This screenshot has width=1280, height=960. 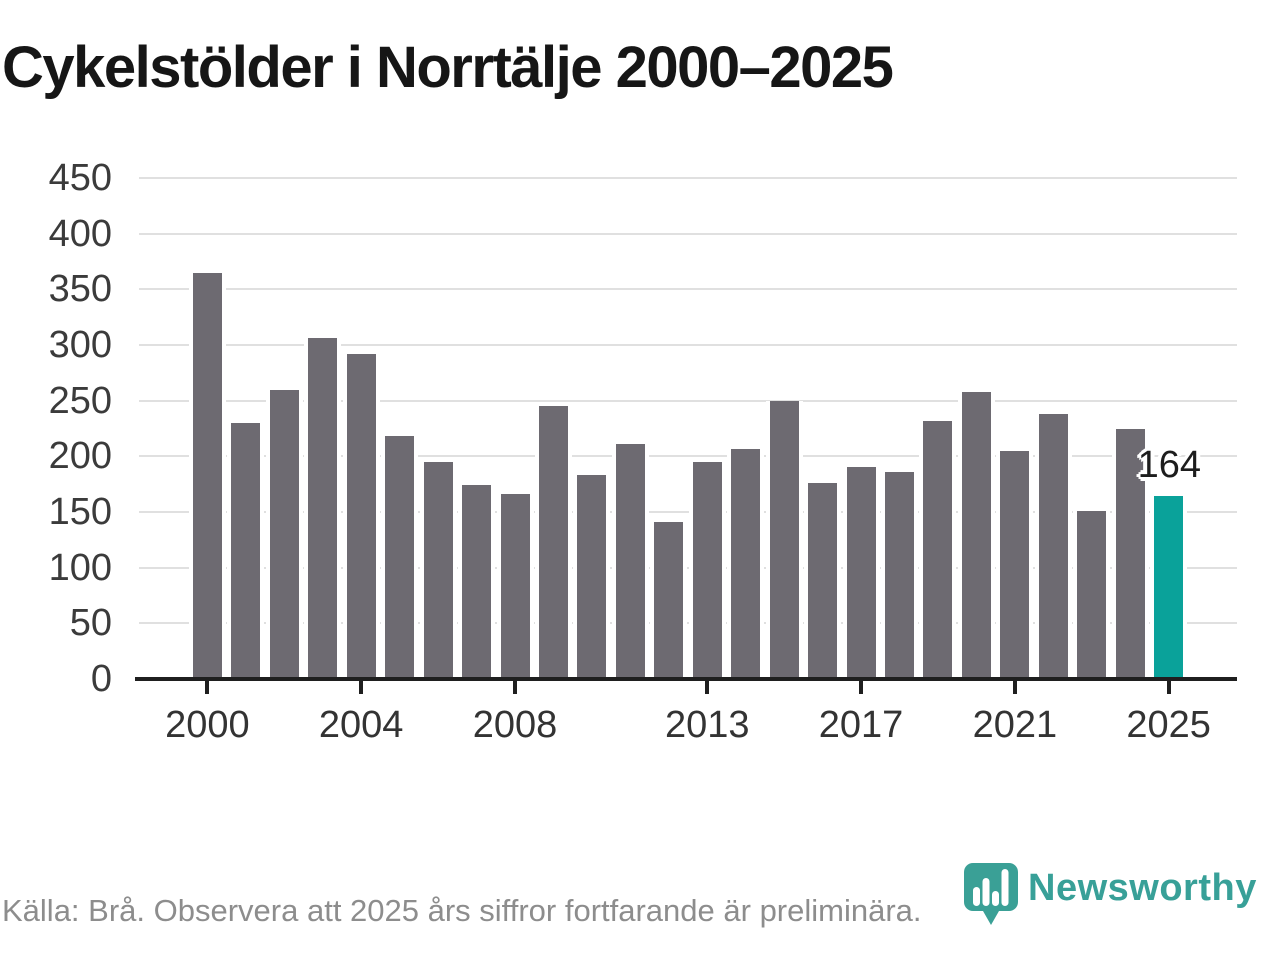 I want to click on y-tick-label-0: 0, so click(x=101, y=679).